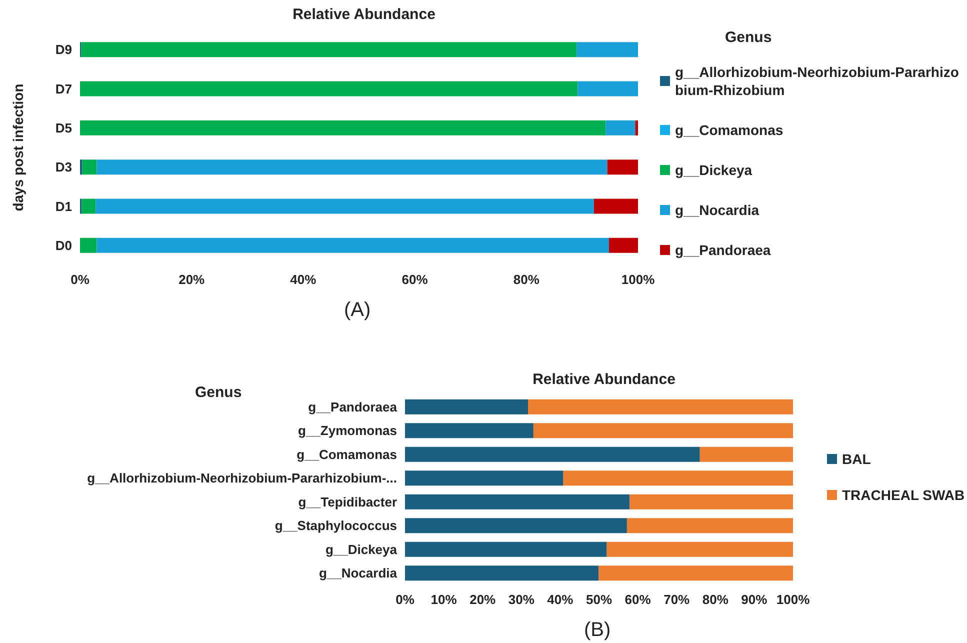 This screenshot has width=967, height=643. I want to click on legend-label: BAL, so click(857, 459).